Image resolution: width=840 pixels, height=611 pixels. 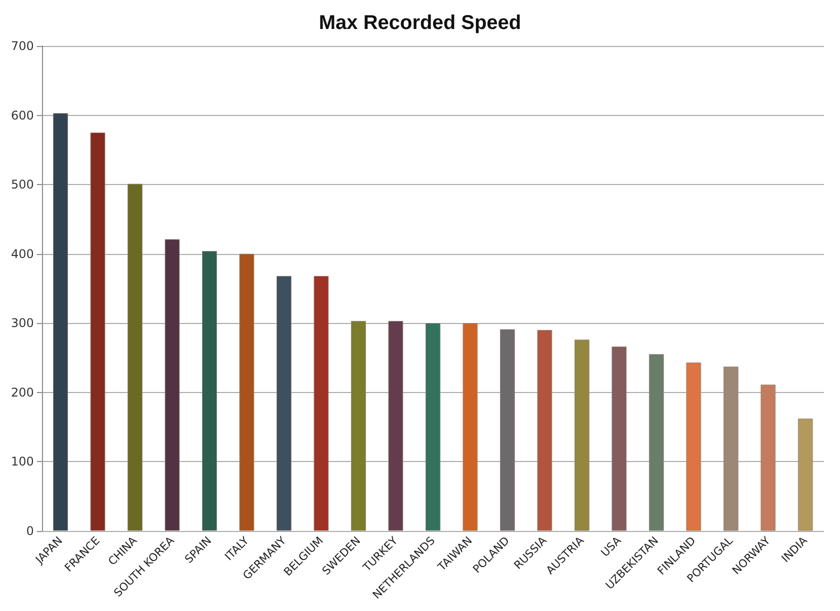 What do you see at coordinates (30, 531) in the screenshot?
I see `y-tick-label: 0` at bounding box center [30, 531].